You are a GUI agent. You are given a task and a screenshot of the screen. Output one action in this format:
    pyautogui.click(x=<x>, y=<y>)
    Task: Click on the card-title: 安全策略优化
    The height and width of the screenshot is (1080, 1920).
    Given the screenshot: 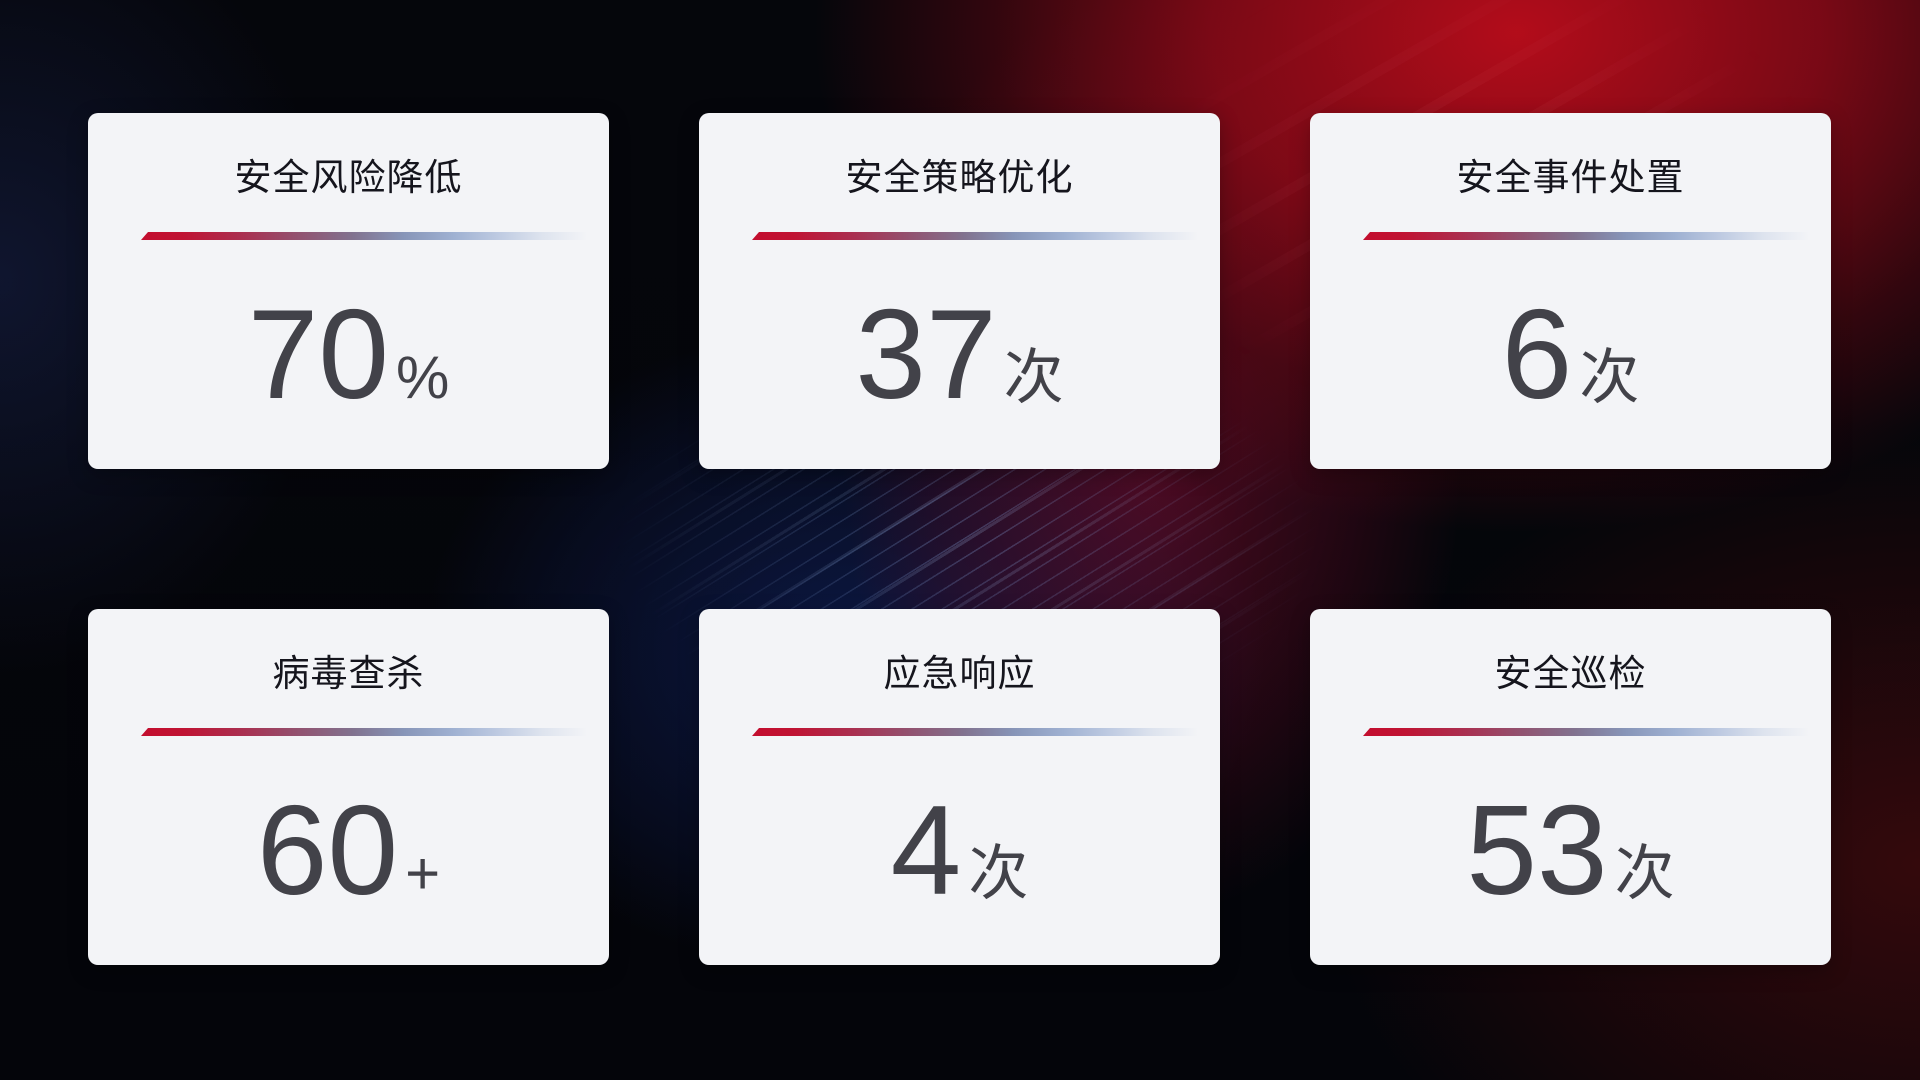 What is the action you would take?
    pyautogui.click(x=959, y=177)
    